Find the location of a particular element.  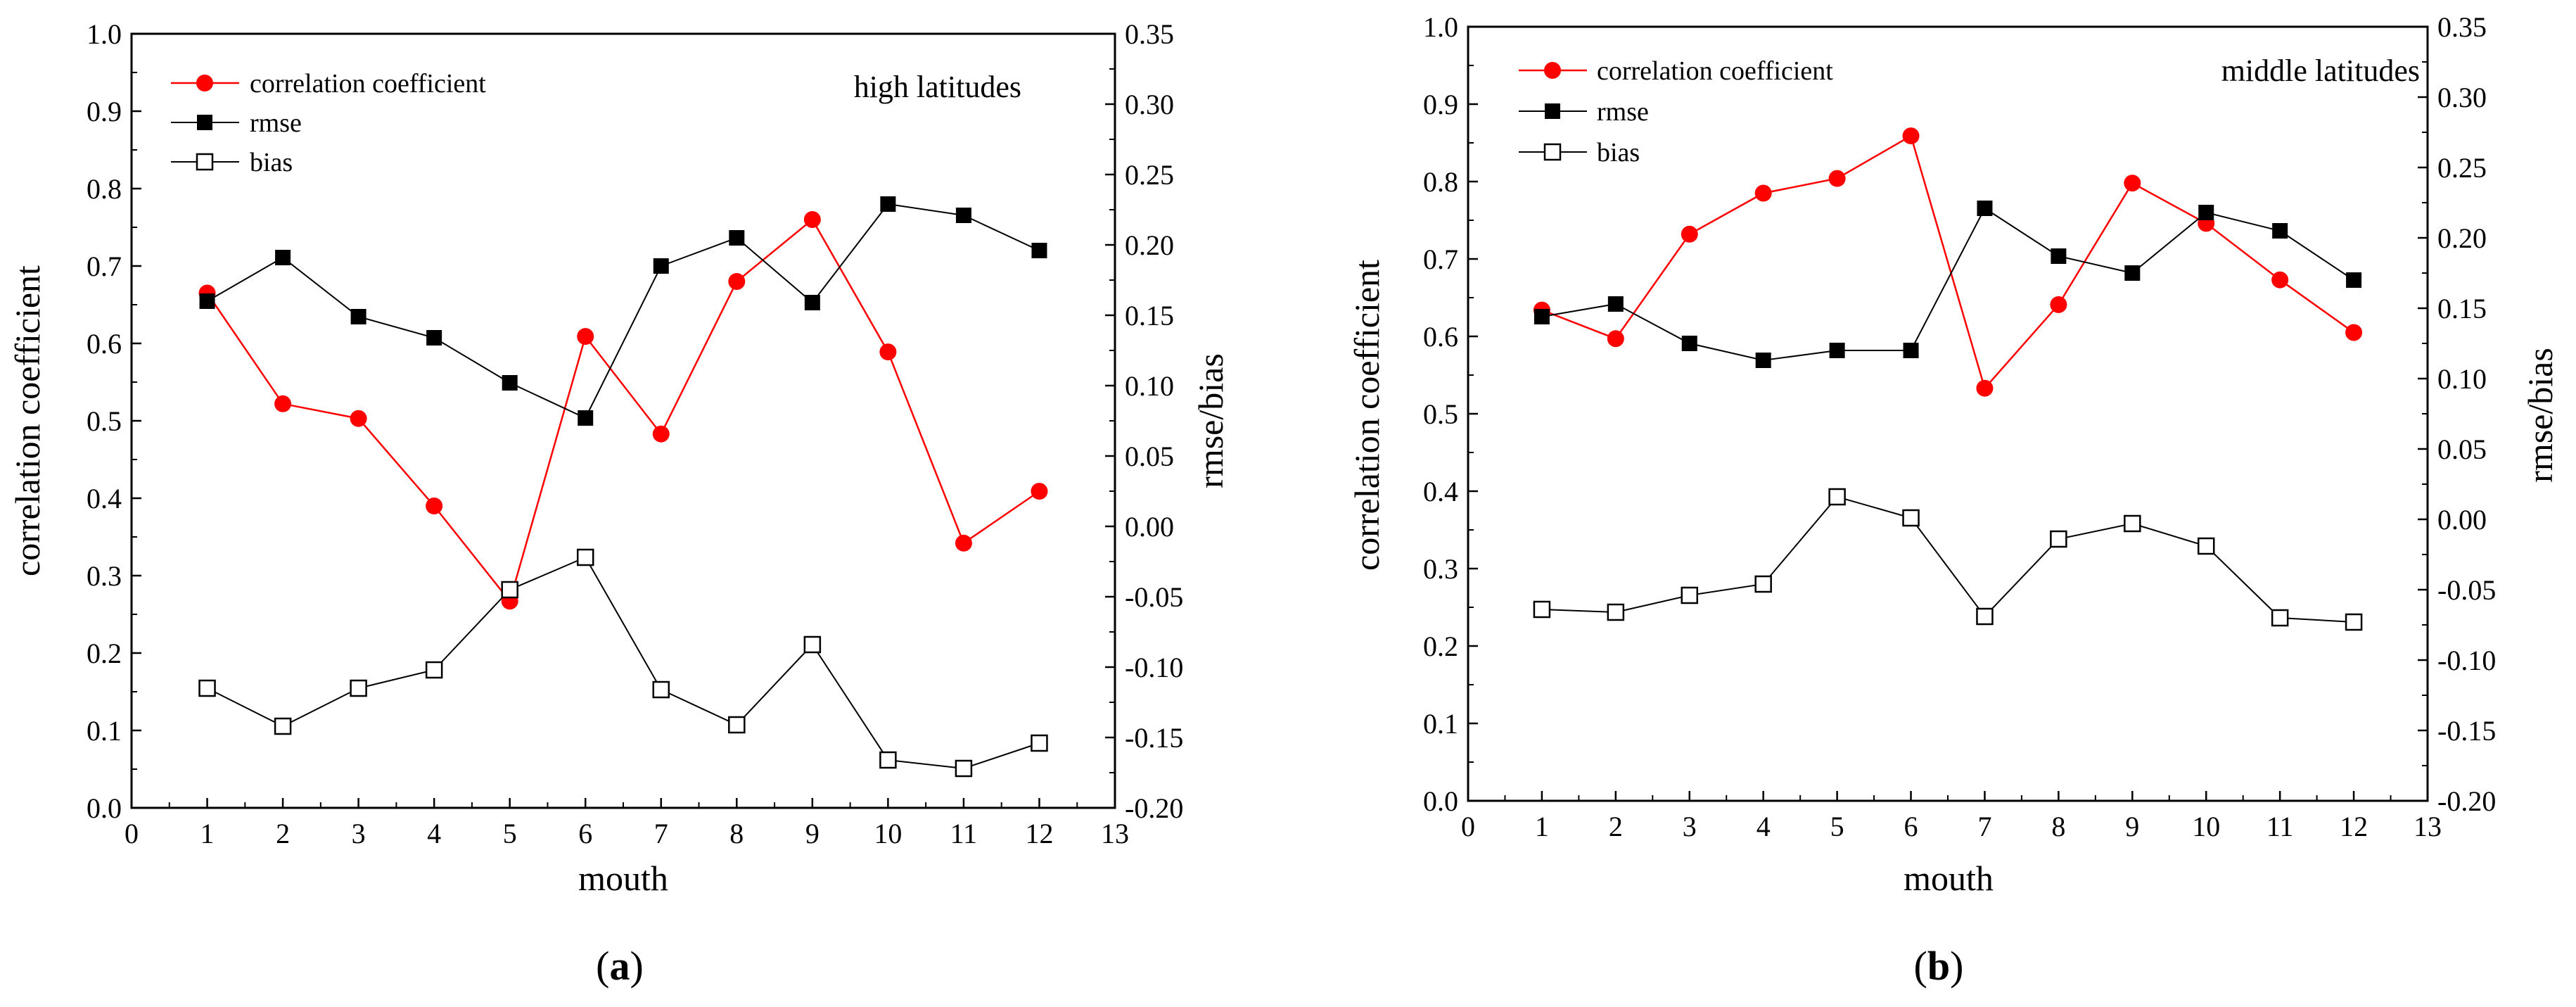

panel-a-y-left-tick-label: 0.3 is located at coordinates (104, 576).